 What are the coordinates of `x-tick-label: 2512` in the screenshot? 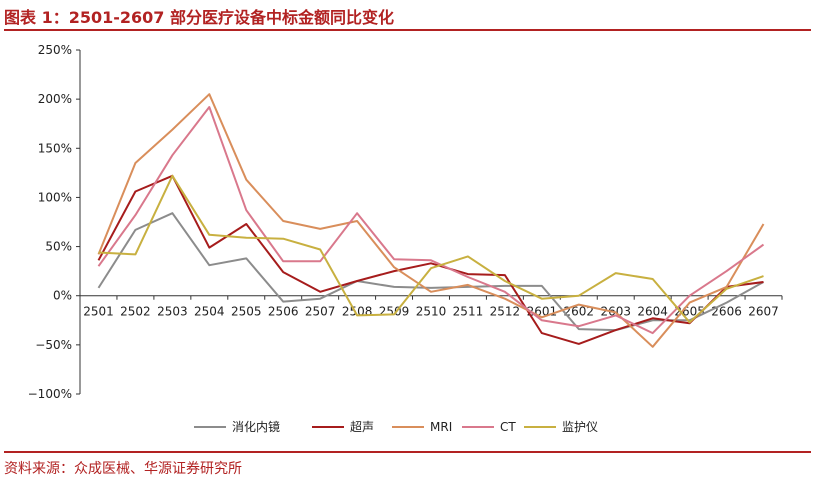 It's located at (505, 312).